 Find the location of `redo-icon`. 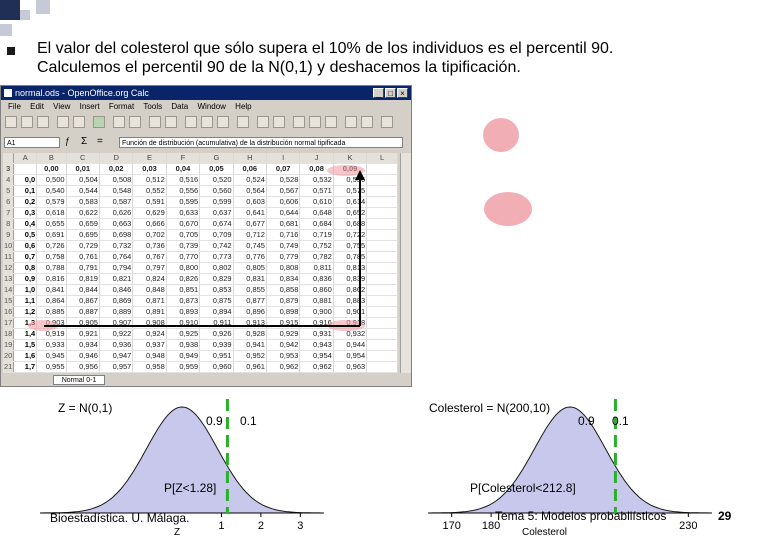

redo-icon is located at coordinates (279, 122).